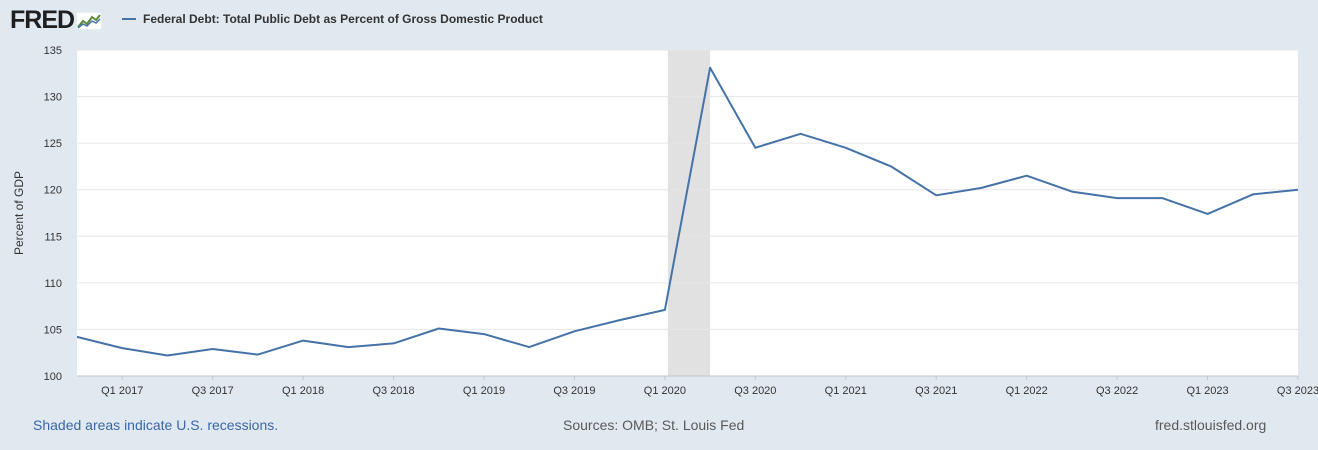 The height and width of the screenshot is (450, 1318). I want to click on y-tick-label: 120, so click(53, 191).